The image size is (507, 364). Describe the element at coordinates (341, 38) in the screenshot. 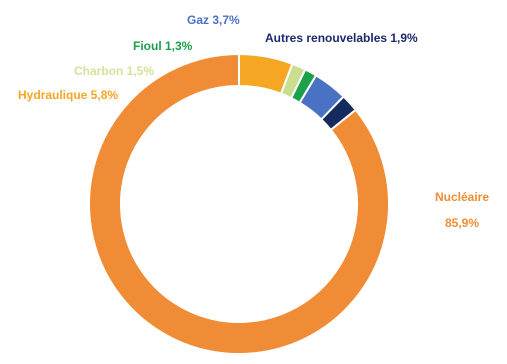

I see `label-autres-renouvelables: Autres renouvelables 1,9%` at that location.